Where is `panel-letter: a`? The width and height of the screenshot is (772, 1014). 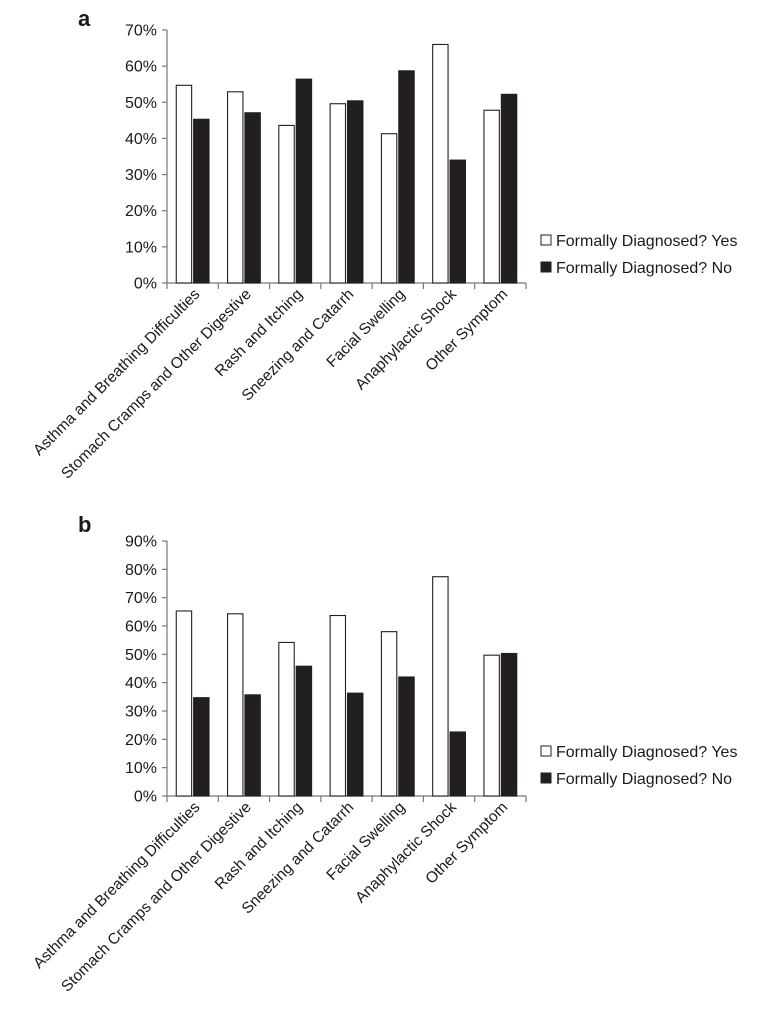 panel-letter: a is located at coordinates (84, 18).